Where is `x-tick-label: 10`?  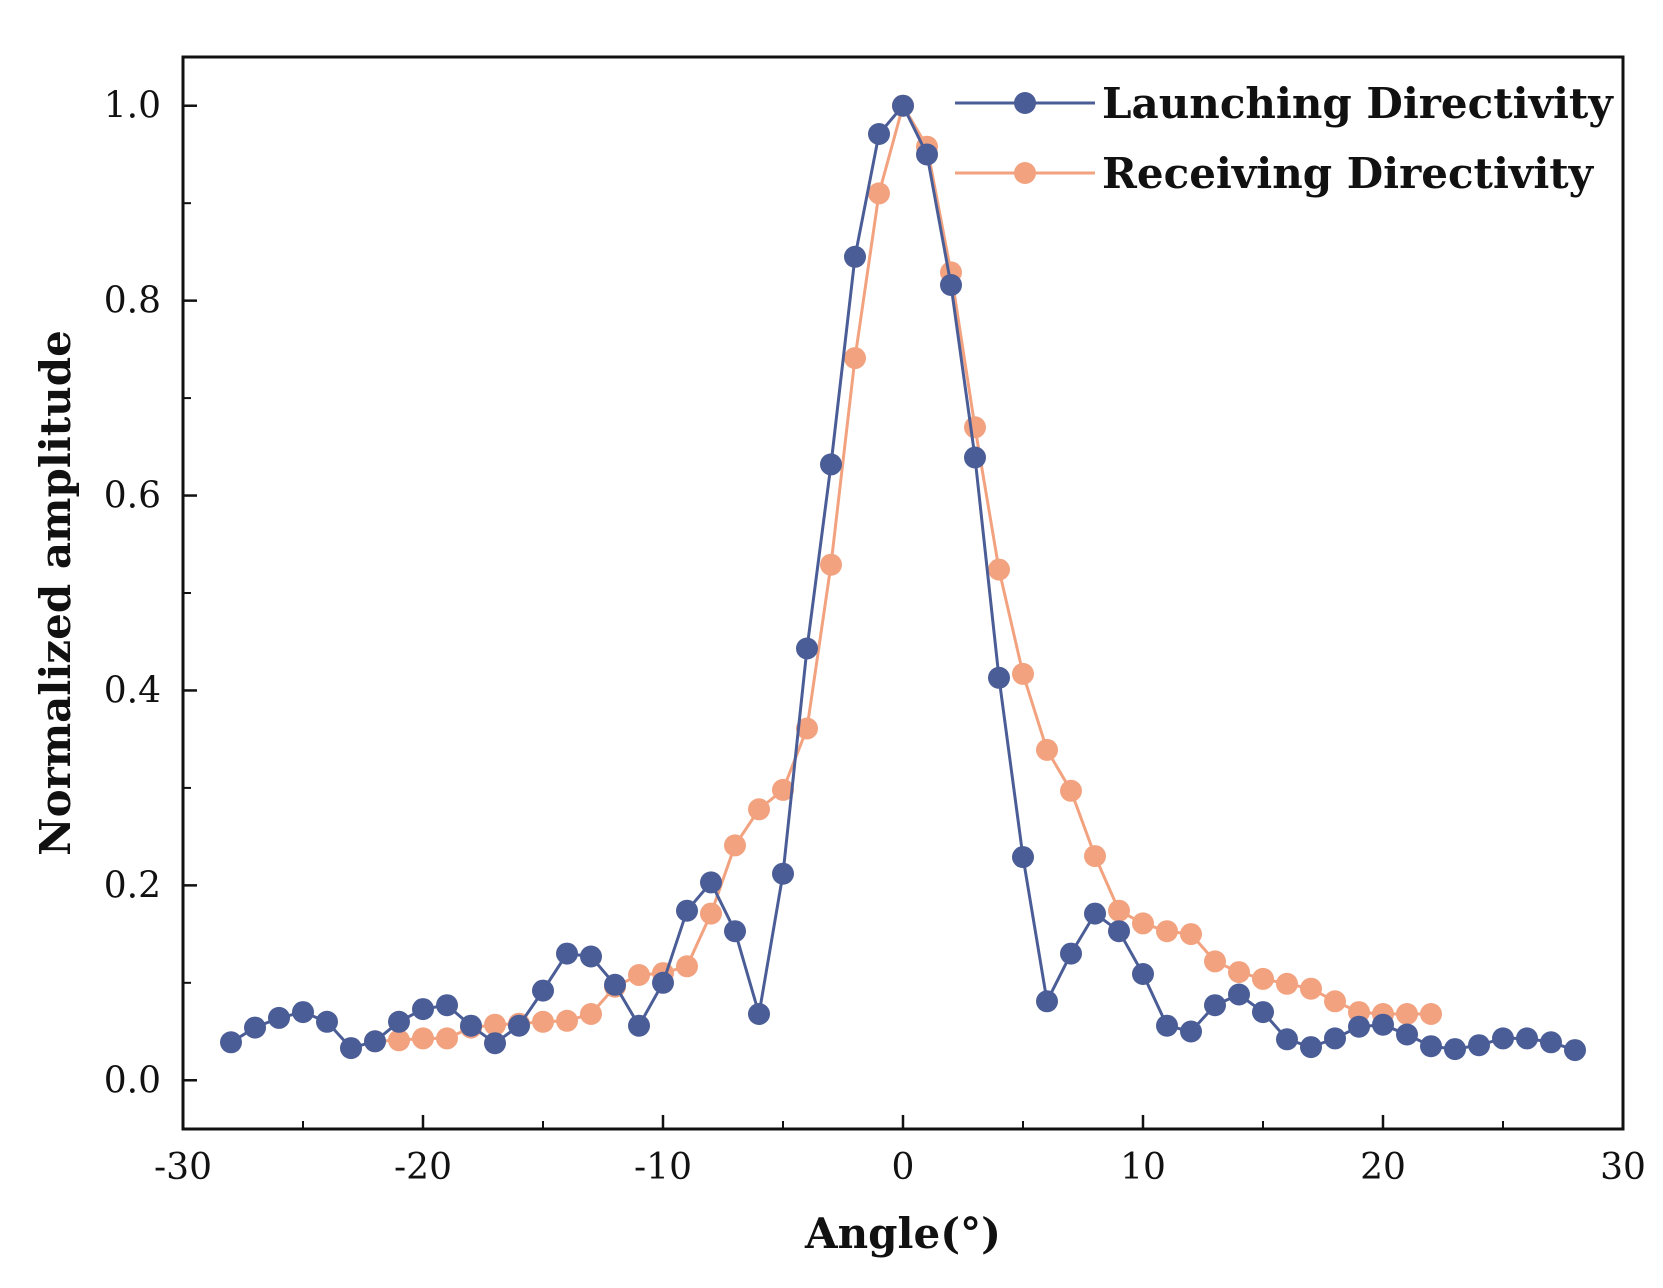 x-tick-label: 10 is located at coordinates (1143, 1167).